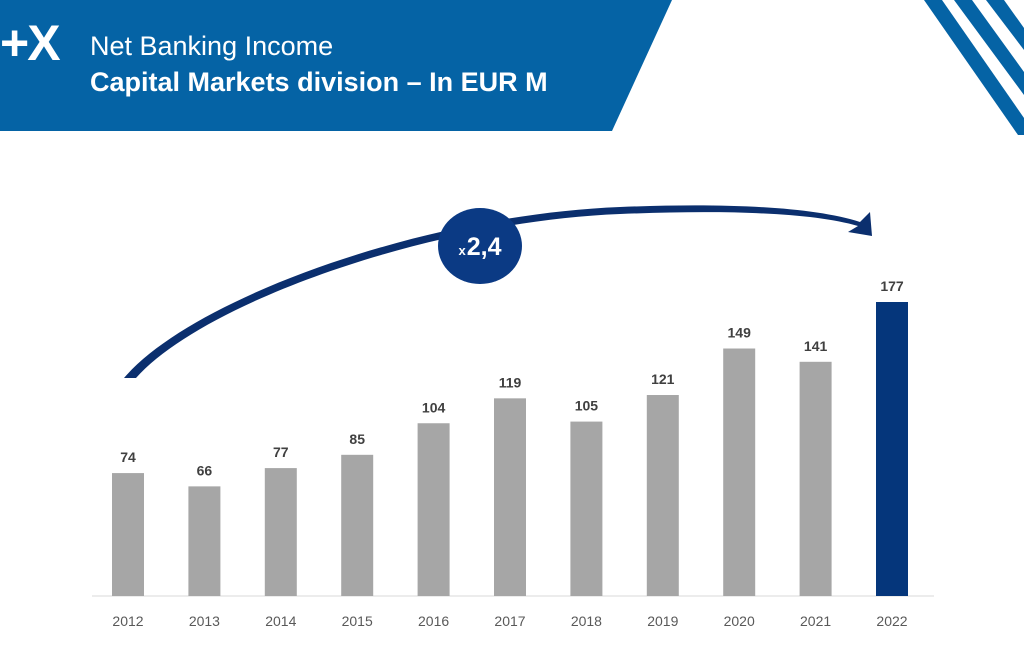 This screenshot has height=661, width=1024. I want to click on value-label-2021: 141, so click(816, 346).